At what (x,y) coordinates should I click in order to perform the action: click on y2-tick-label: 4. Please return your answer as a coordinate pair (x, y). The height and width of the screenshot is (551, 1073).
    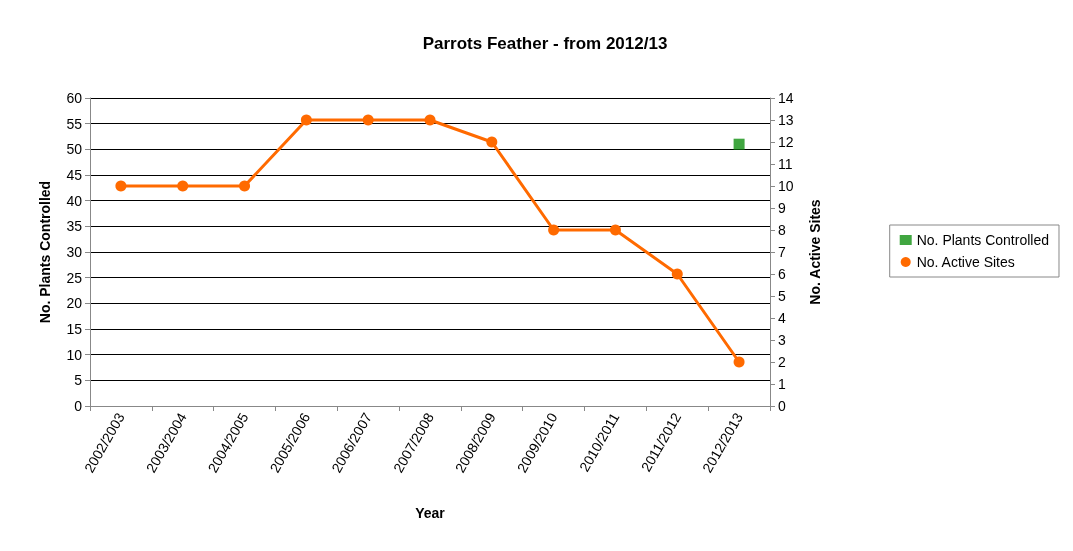
    Looking at the image, I should click on (782, 318).